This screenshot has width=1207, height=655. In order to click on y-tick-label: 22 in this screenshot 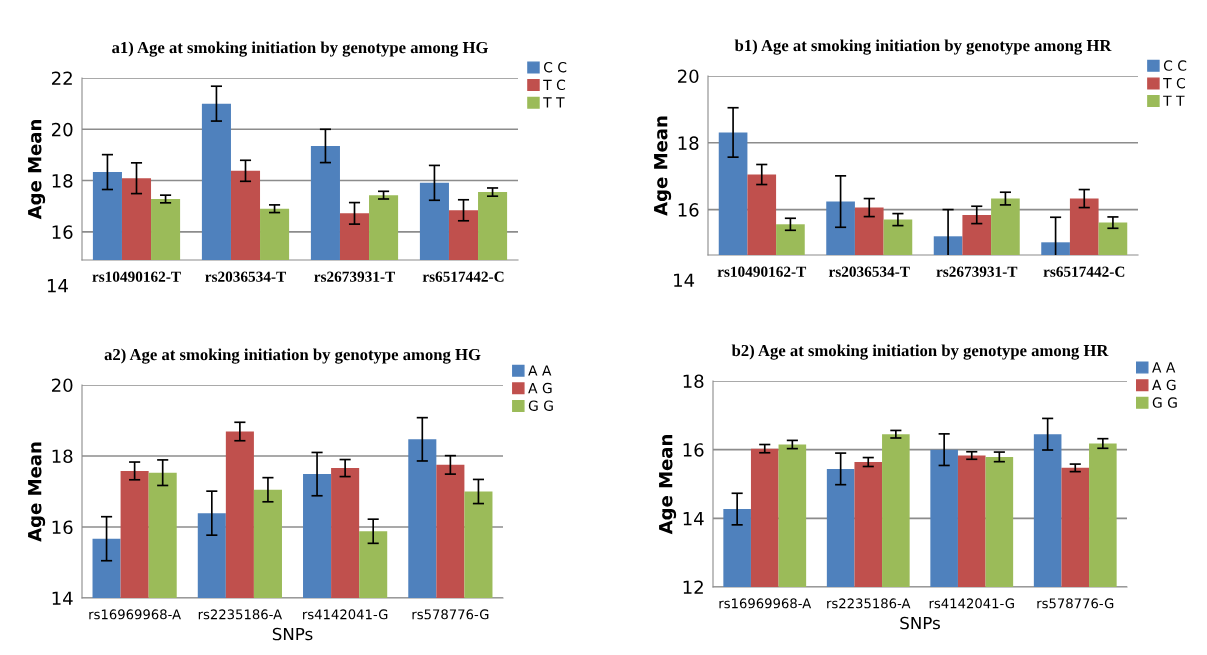, I will do `click(62, 78)`.